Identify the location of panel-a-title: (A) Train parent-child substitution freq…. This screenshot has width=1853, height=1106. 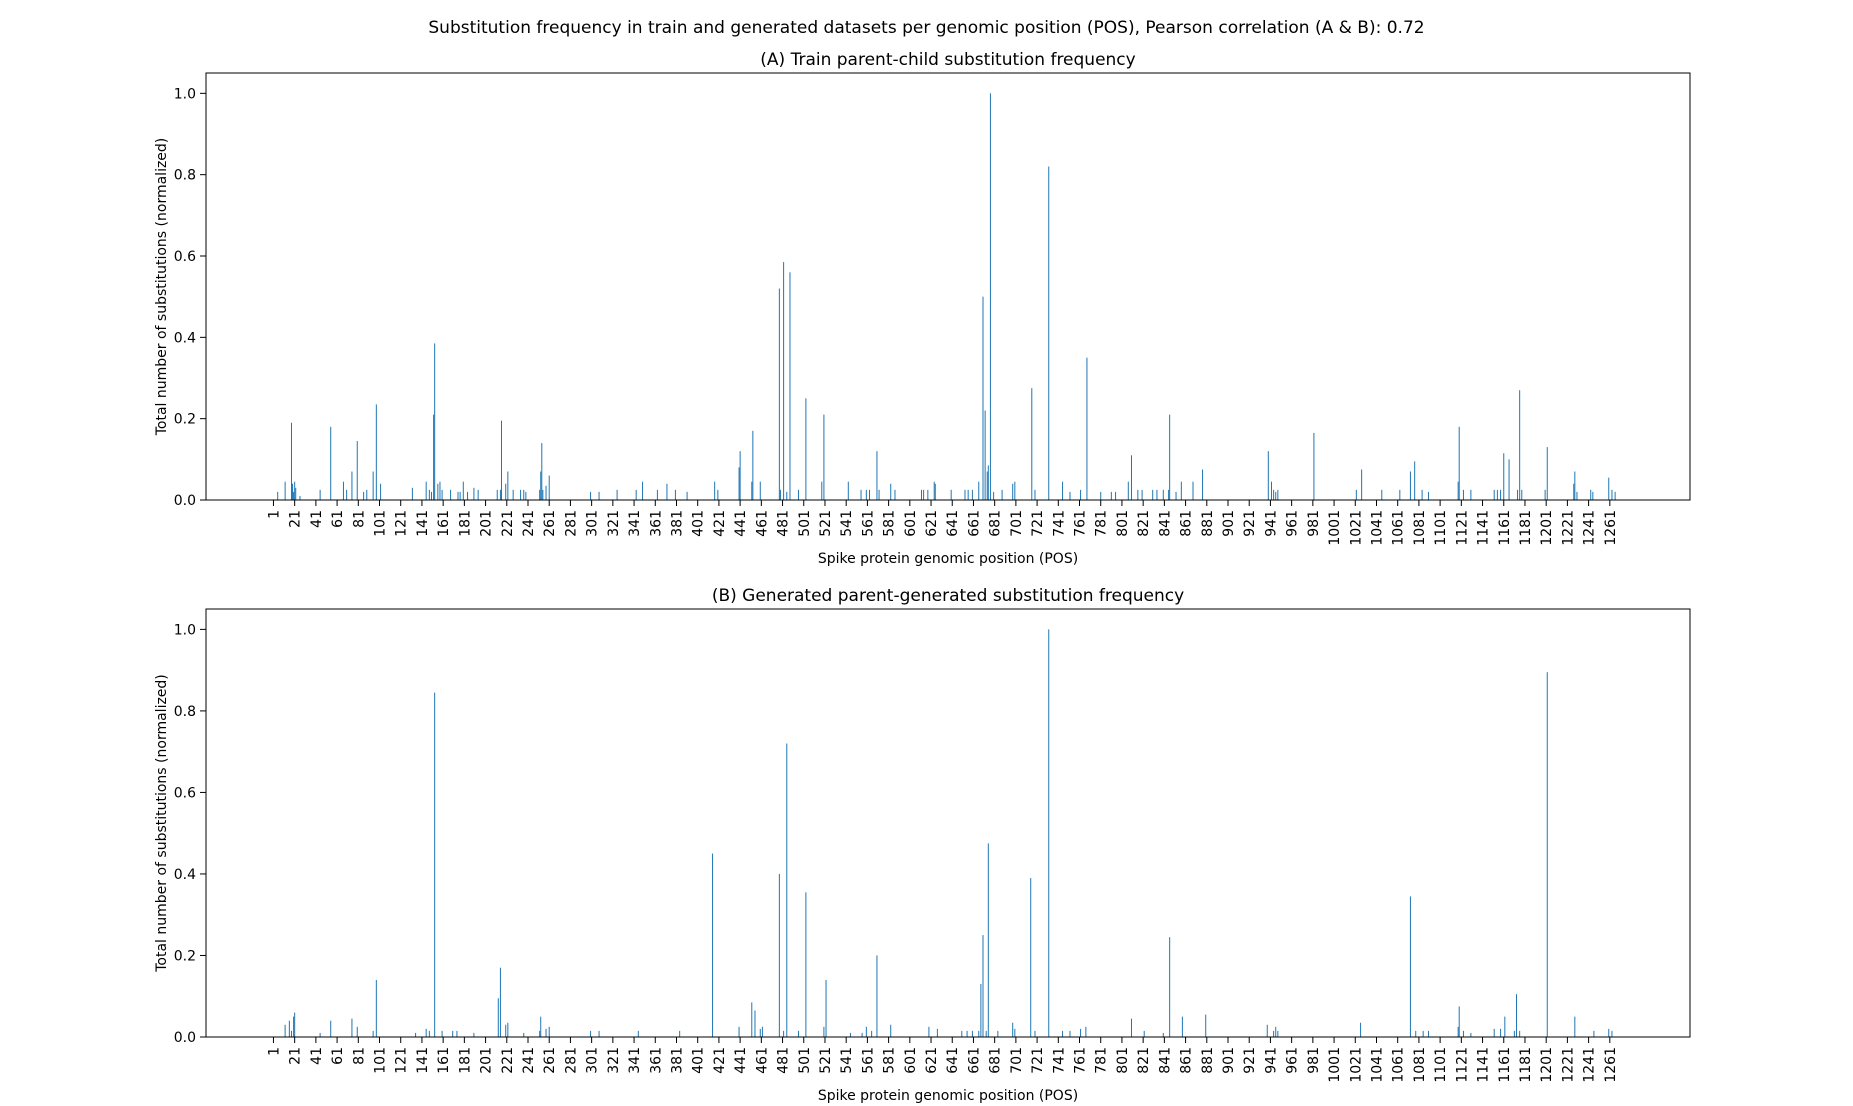
(947, 60).